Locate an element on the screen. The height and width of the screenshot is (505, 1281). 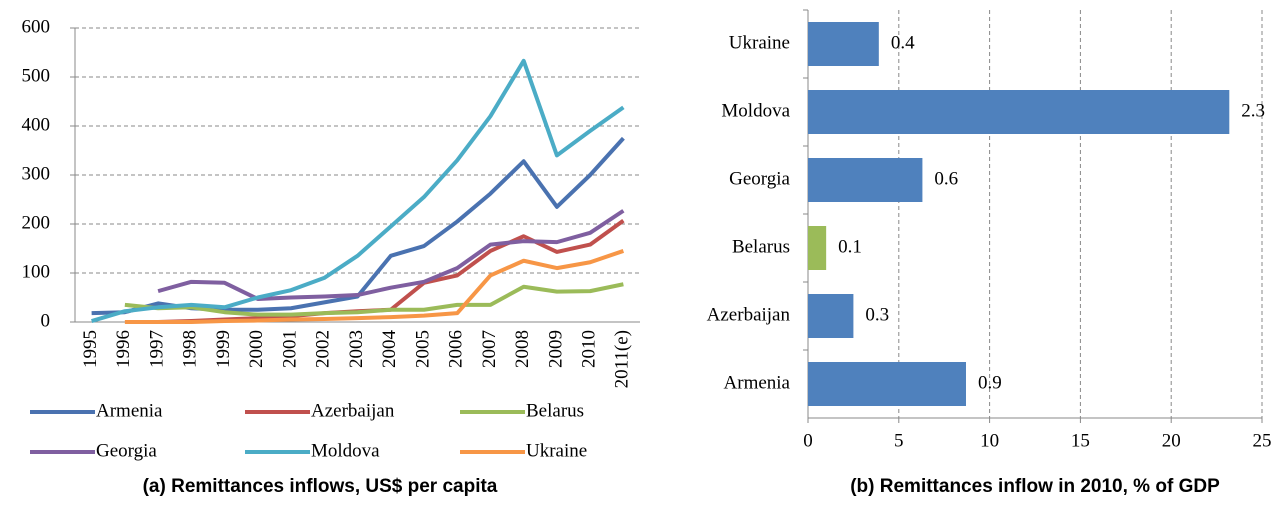
legend-label: Georgia is located at coordinates (126, 450).